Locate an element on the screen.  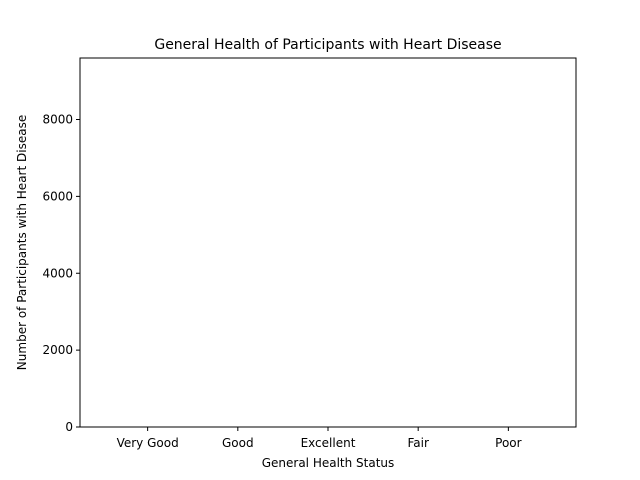
x-axis-label: General Health Status is located at coordinates (328, 463).